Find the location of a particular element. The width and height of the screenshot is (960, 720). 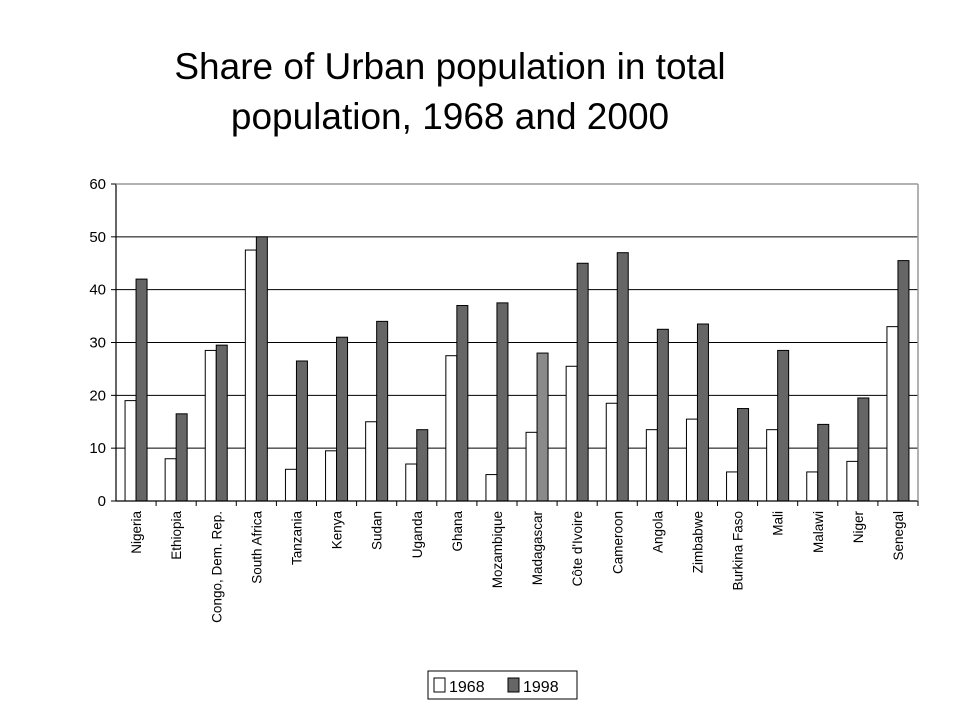

bar-1998-uganda is located at coordinates (422, 465).